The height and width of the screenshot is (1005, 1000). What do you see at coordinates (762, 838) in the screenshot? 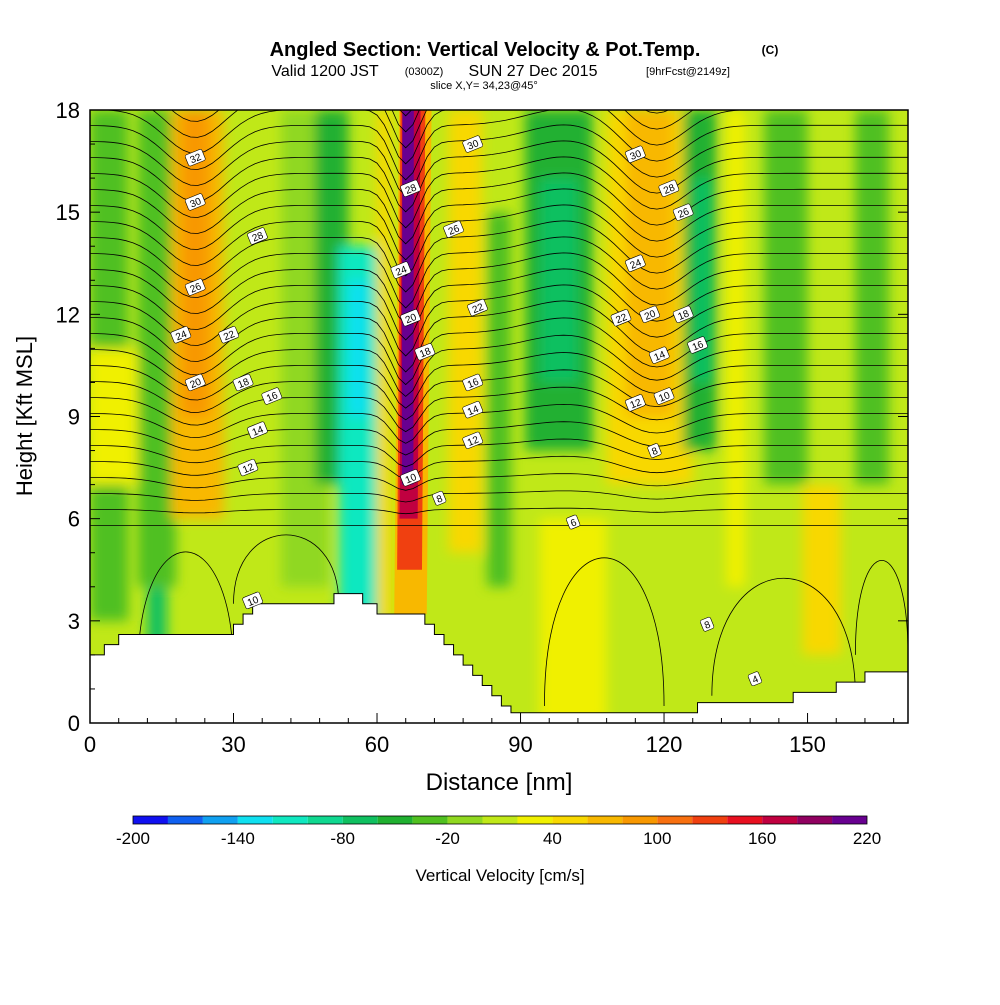
I see `colorbar-tick-label: 160` at bounding box center [762, 838].